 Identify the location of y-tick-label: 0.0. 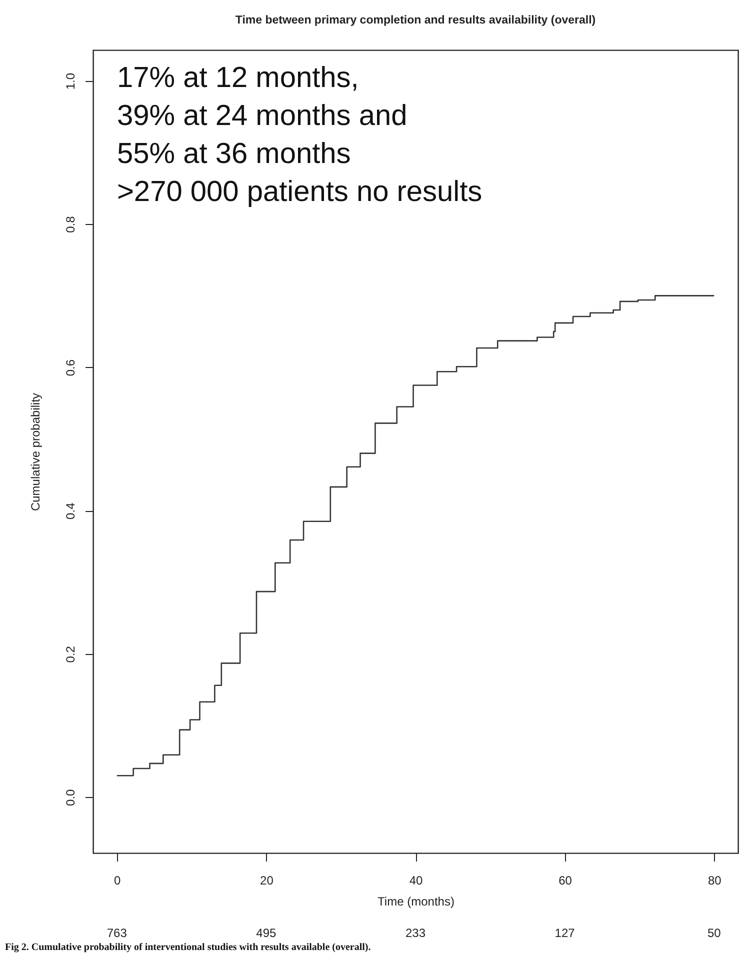
(71, 797).